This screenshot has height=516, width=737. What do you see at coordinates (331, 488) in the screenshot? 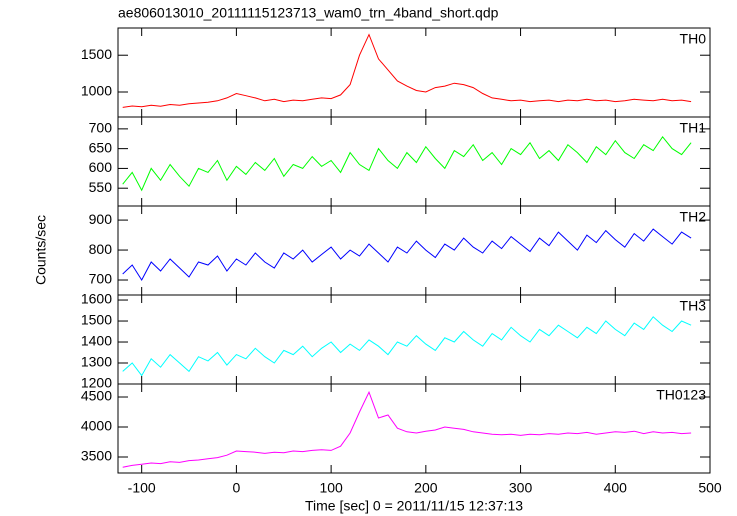
I see `x-tick-label: 100` at bounding box center [331, 488].